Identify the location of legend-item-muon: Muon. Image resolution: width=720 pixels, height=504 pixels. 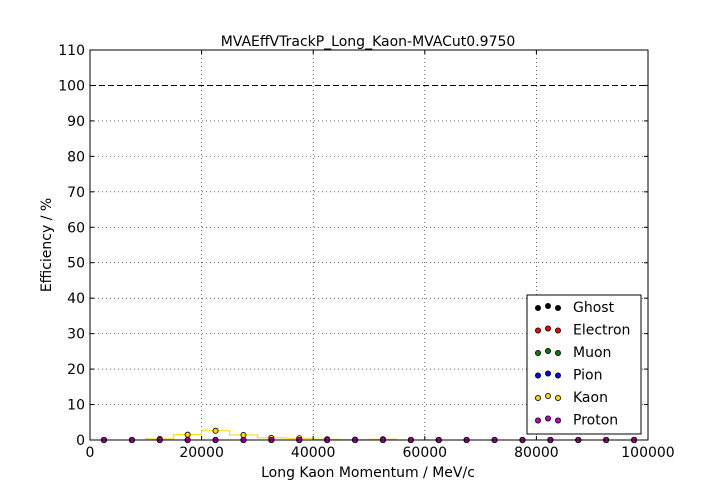
(573, 353).